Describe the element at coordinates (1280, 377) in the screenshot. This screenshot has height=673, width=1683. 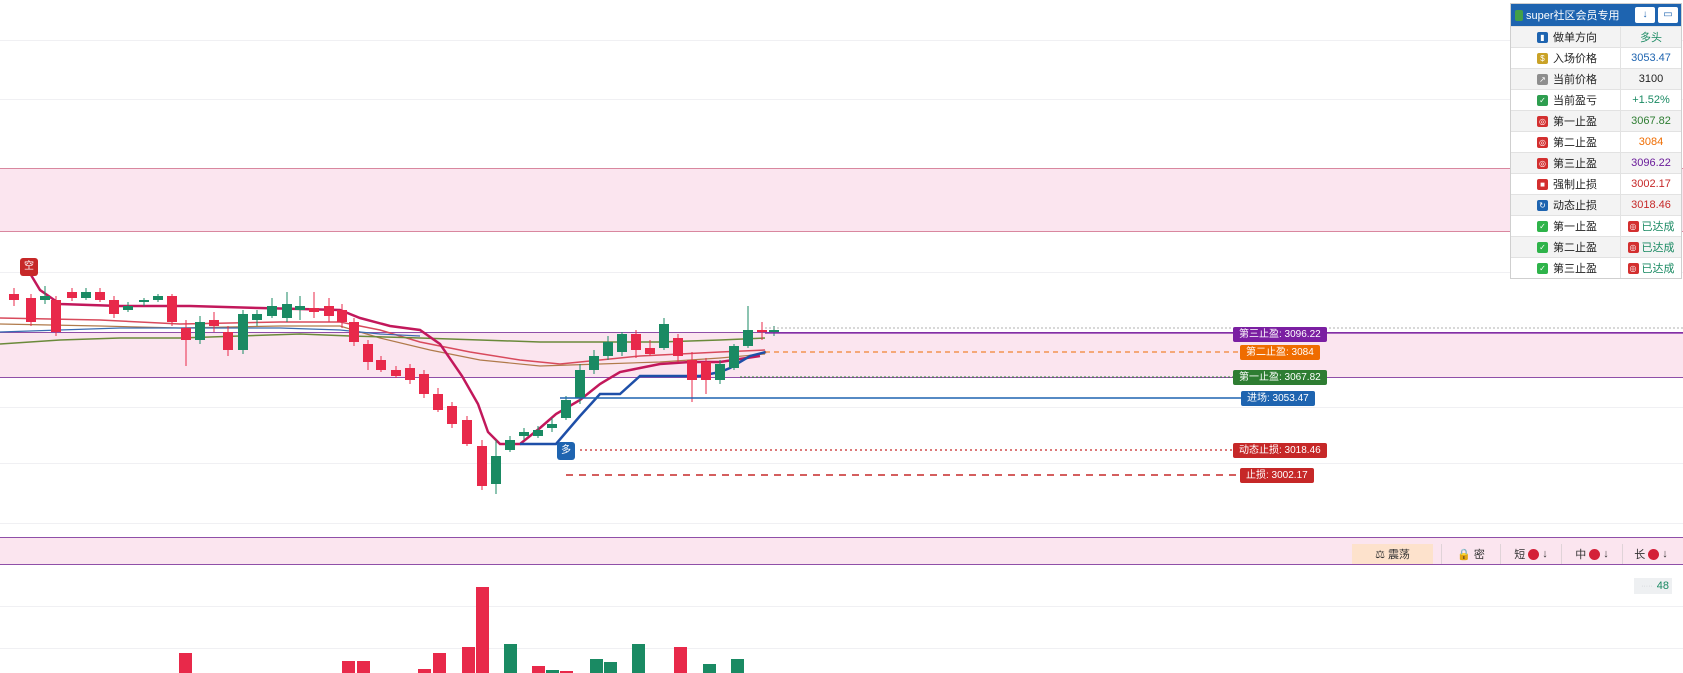
I see `tp1-price-tag: 第一止盈: 3067.82` at that location.